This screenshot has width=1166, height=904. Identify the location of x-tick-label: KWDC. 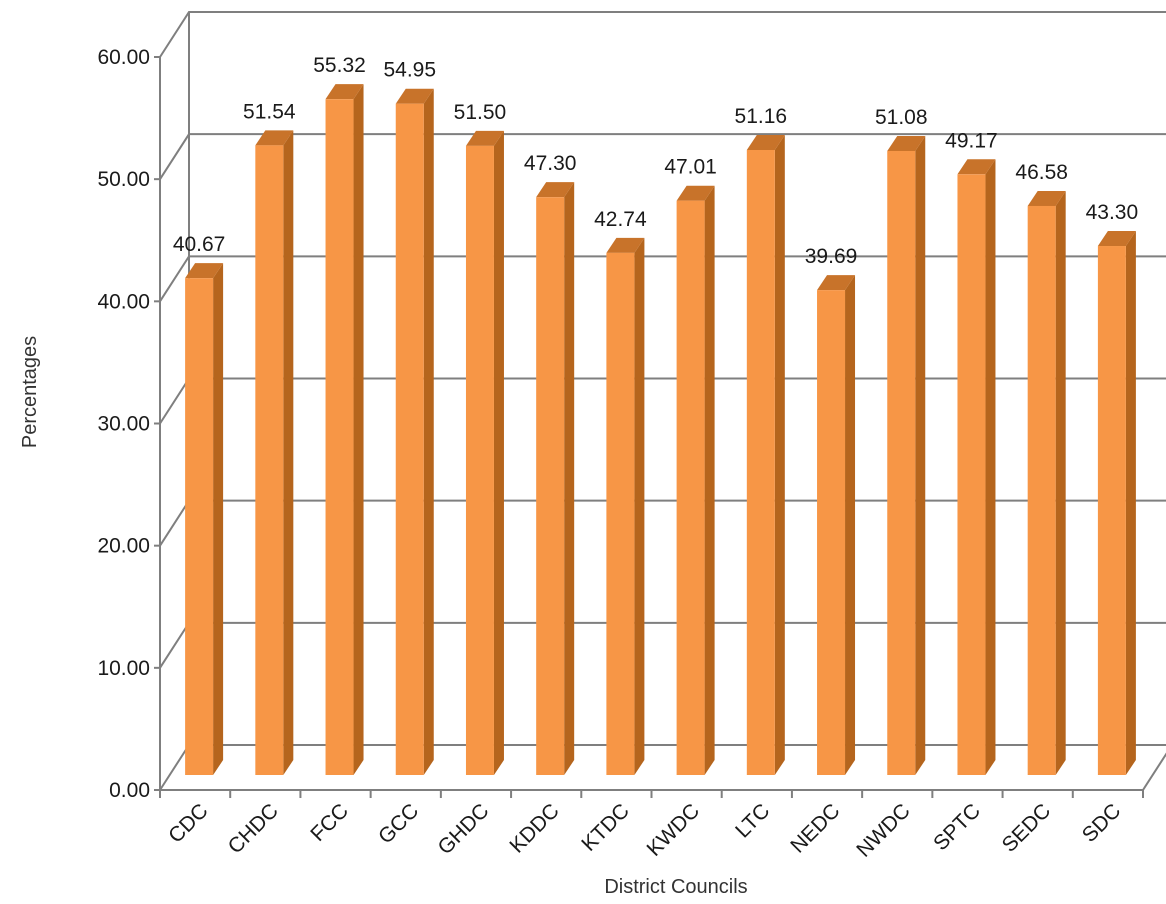
(674, 830).